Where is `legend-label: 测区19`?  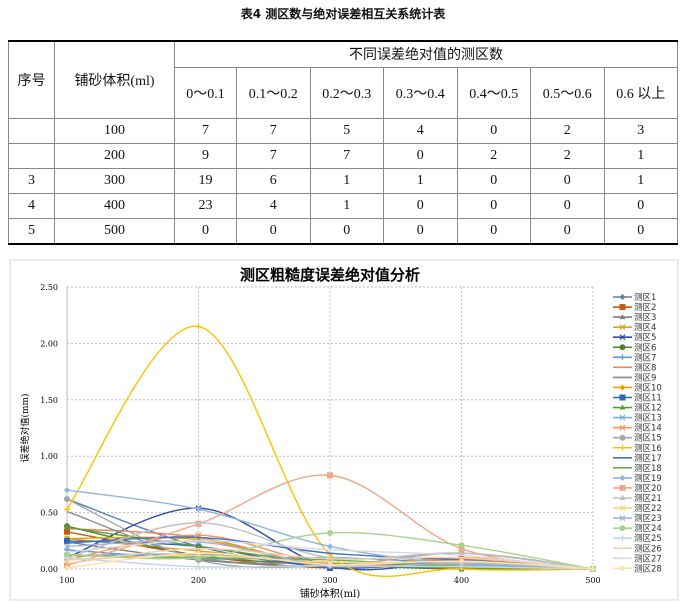
legend-label: 测区19 is located at coordinates (648, 479).